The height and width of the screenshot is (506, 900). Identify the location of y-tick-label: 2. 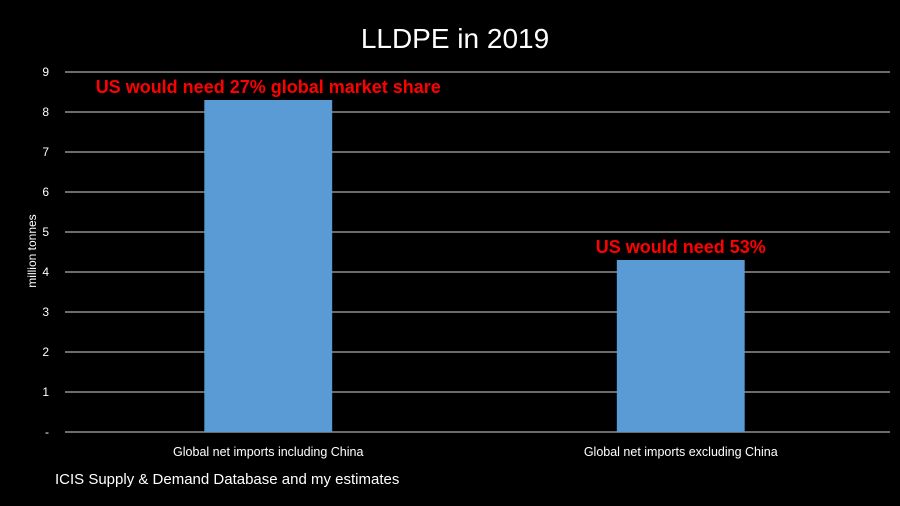
(45, 352).